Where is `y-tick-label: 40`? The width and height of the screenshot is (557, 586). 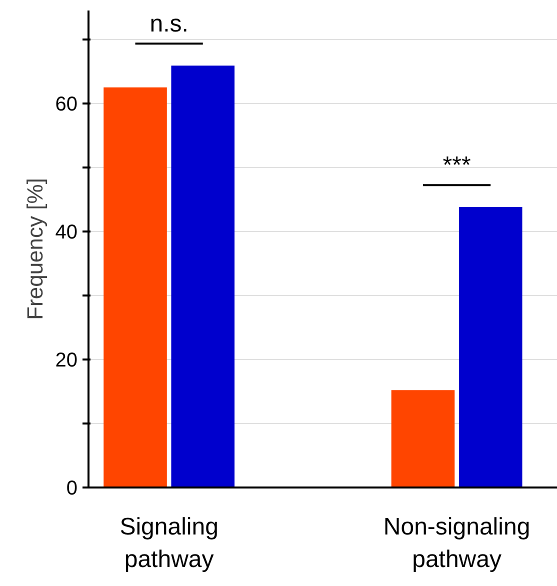 y-tick-label: 40 is located at coordinates (66, 232).